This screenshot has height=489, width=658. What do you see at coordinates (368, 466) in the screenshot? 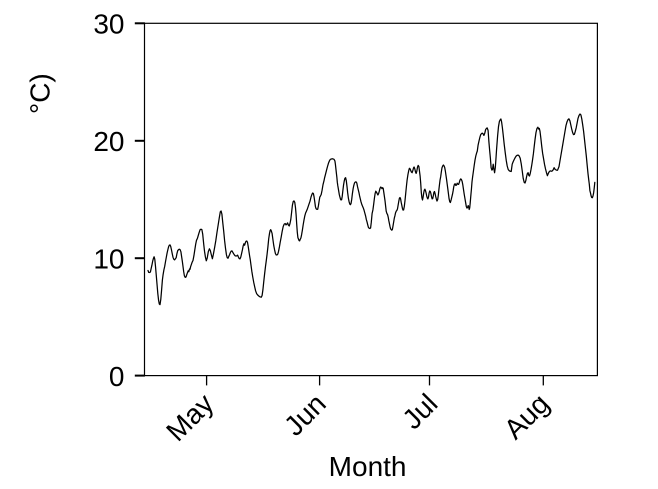
I see `svg-text: Month` at bounding box center [368, 466].